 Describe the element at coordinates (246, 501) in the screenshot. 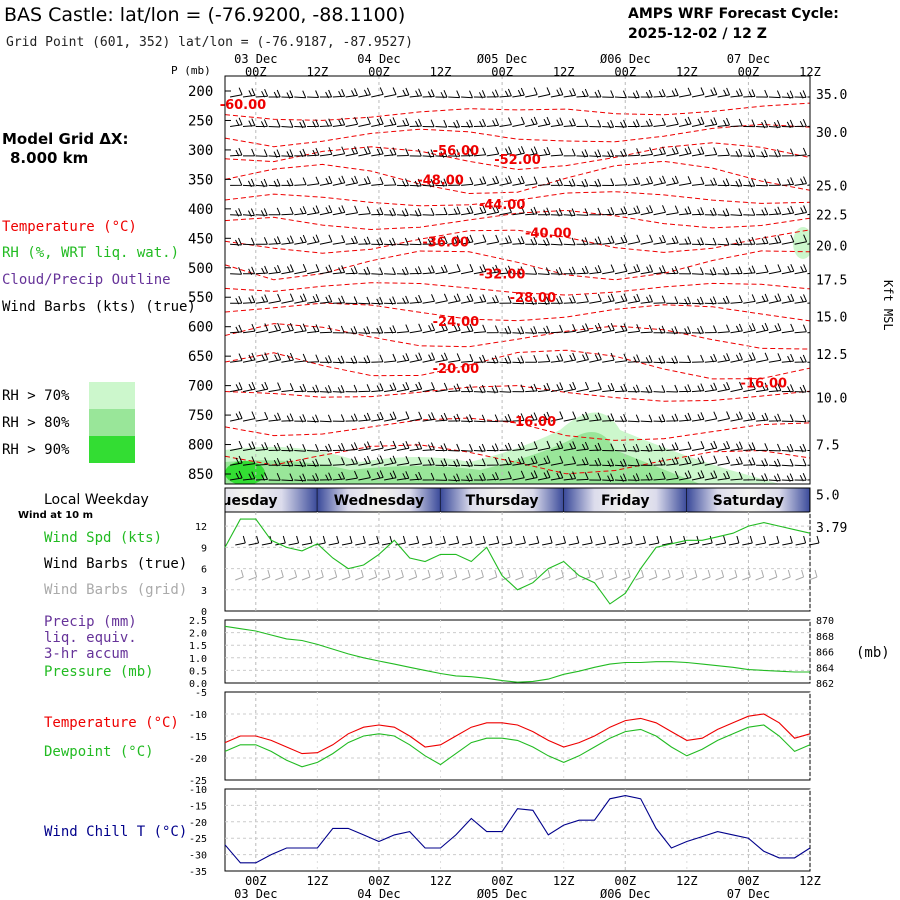

I see `weekday-label: Tuesday` at that location.